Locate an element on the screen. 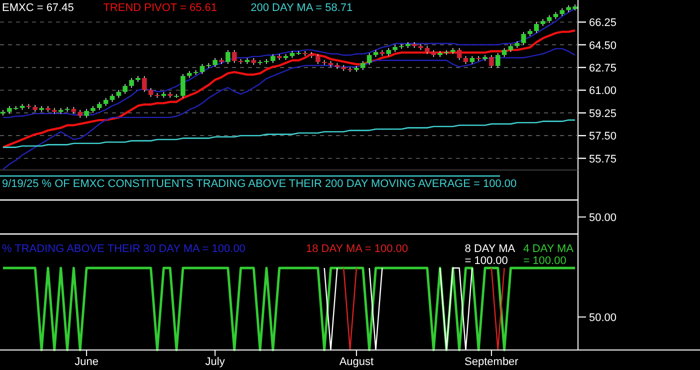 Image resolution: width=700 pixels, height=370 pixels. series-label: 4 DAY MA = 100.00 is located at coordinates (548, 255).